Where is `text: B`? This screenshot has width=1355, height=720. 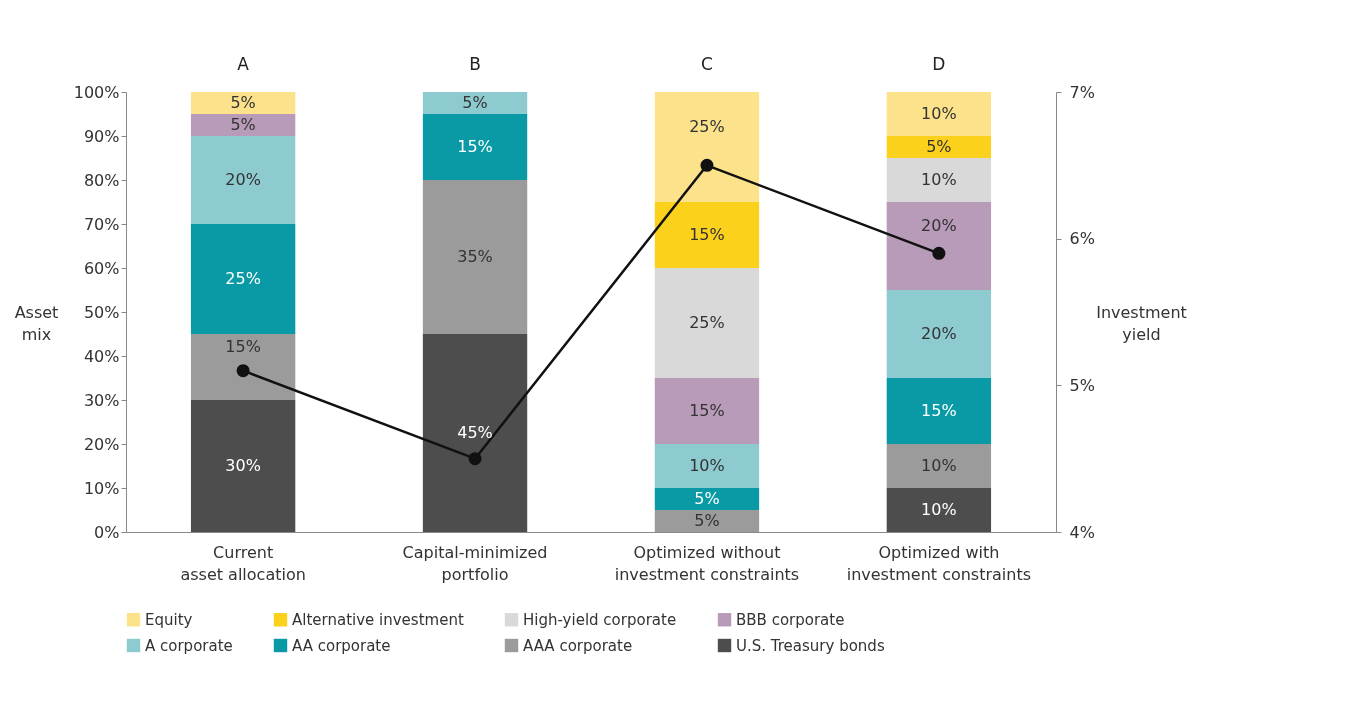
text: B is located at coordinates (475, 64).